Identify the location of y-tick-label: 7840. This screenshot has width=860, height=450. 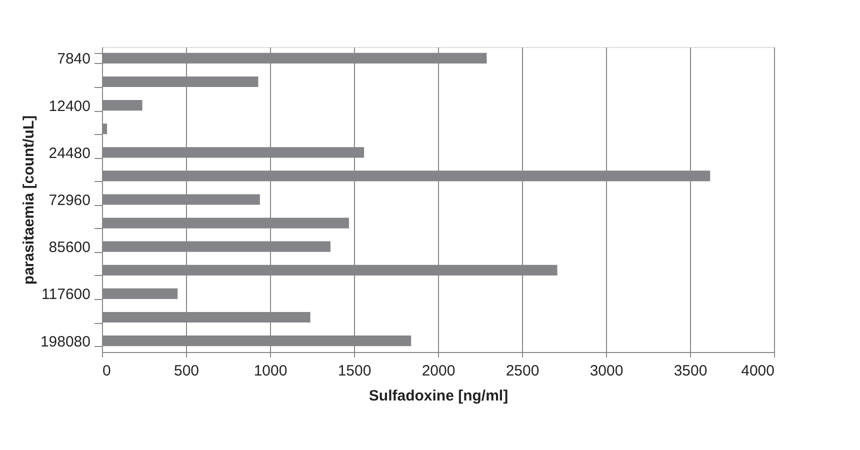
(73, 59).